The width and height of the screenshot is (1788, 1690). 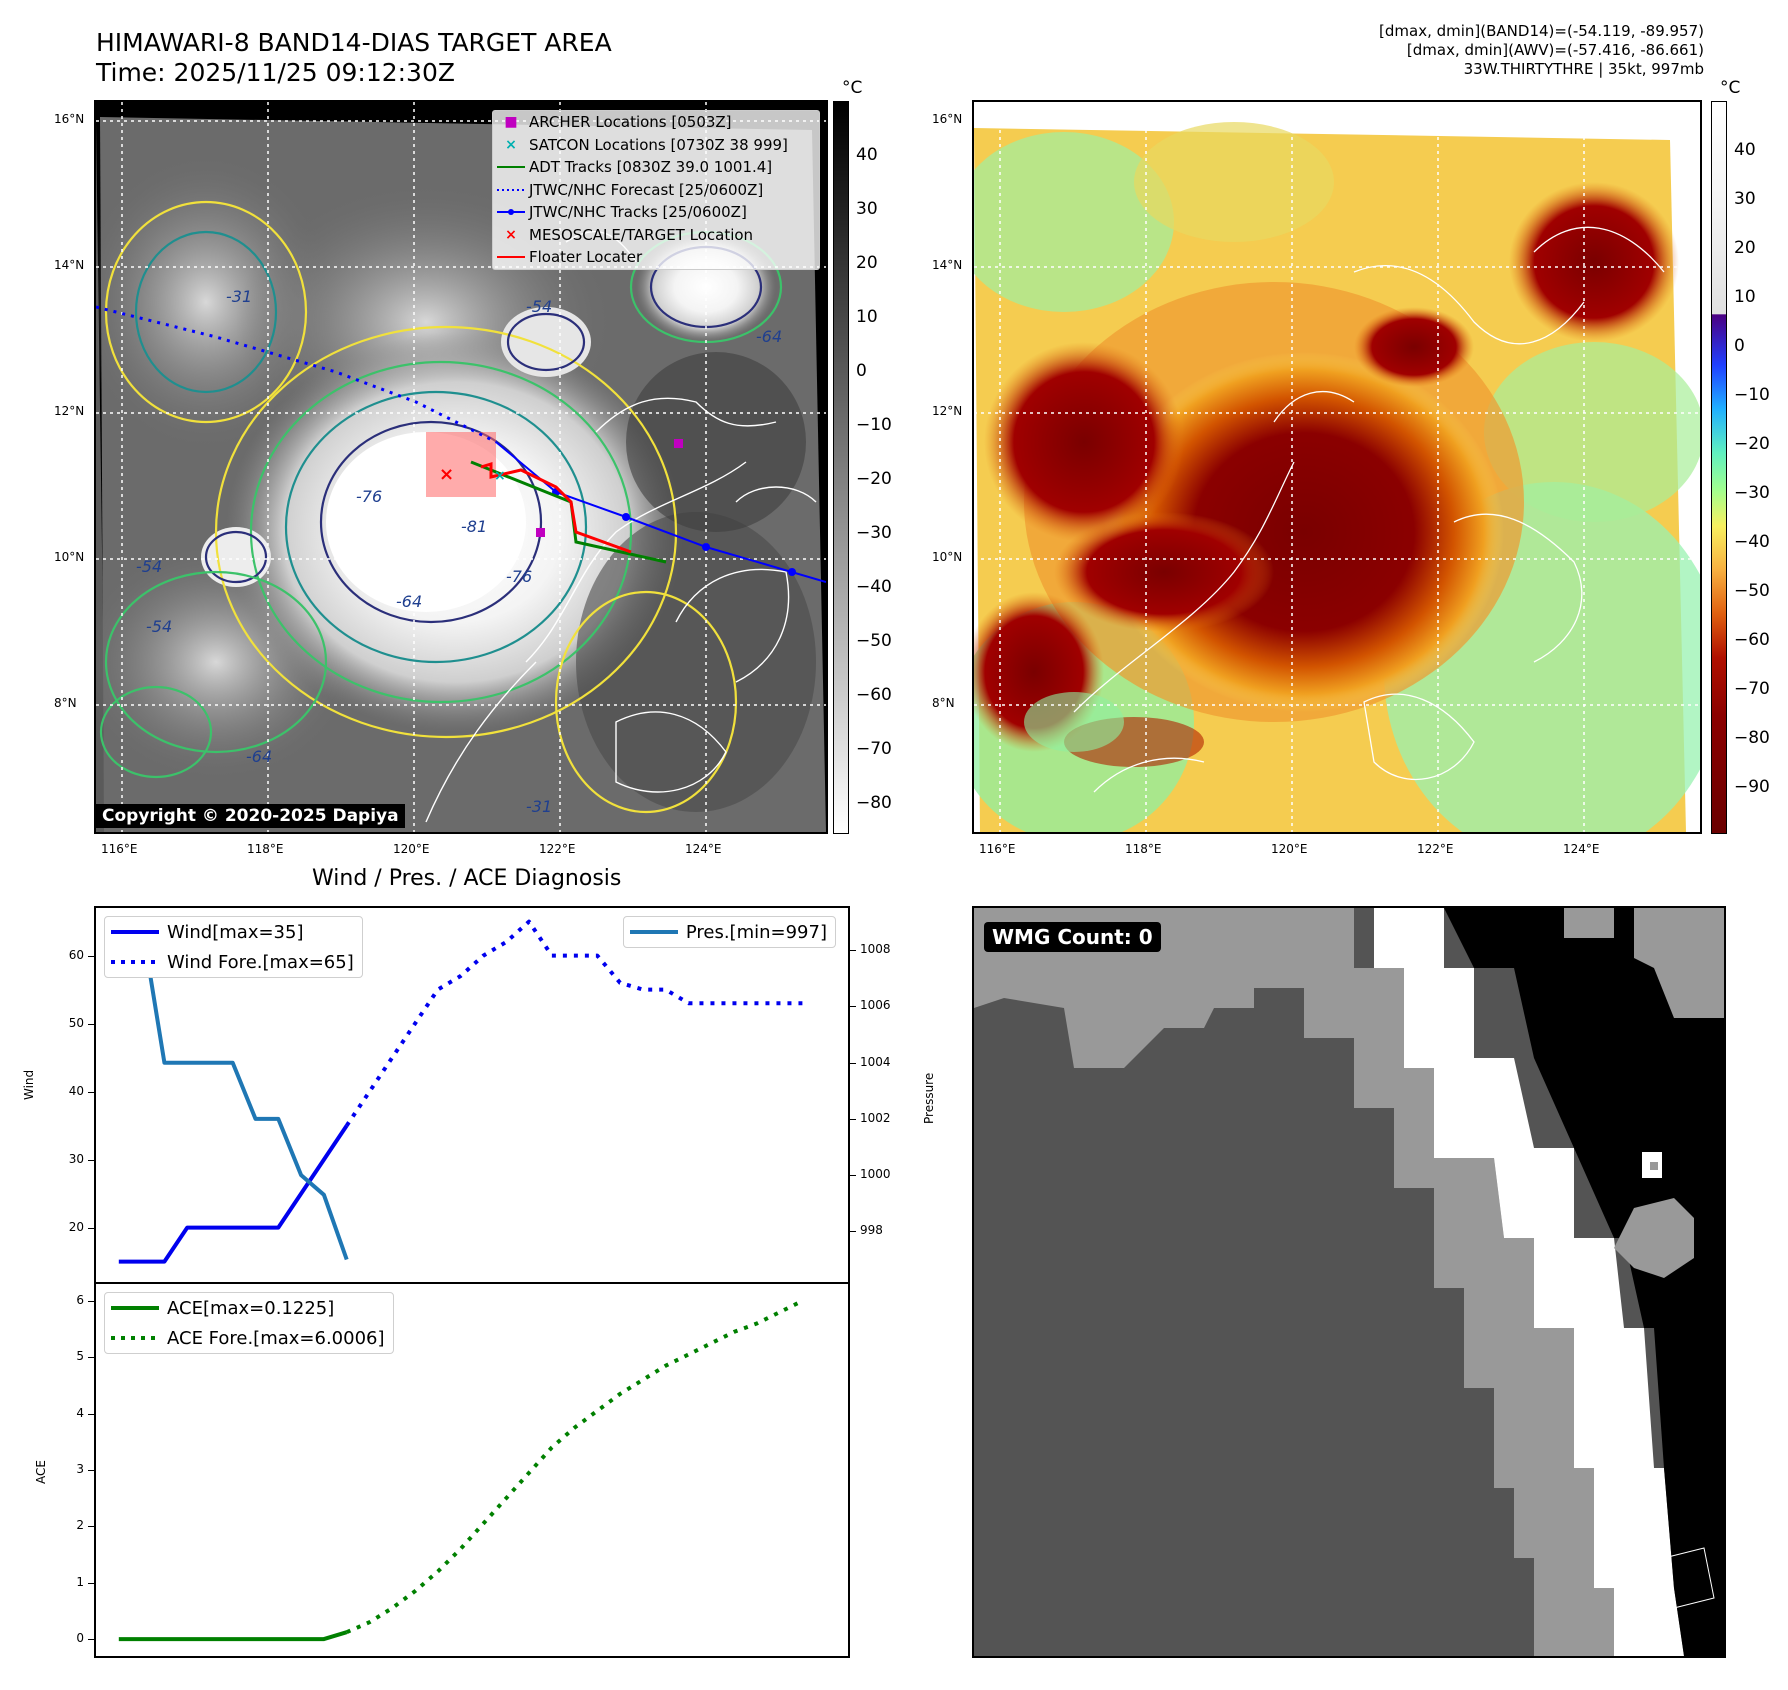 I want to click on lon-label: 124°E, so click(x=703, y=849).